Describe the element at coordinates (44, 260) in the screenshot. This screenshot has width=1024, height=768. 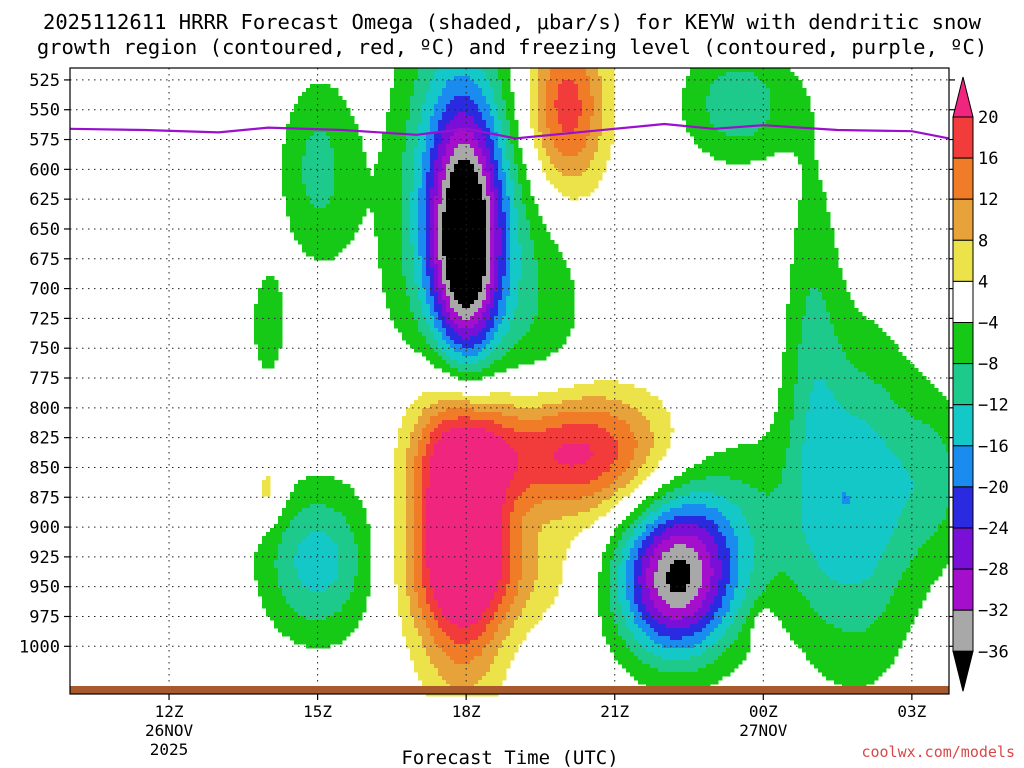
I see `y-tick-label: 675` at that location.